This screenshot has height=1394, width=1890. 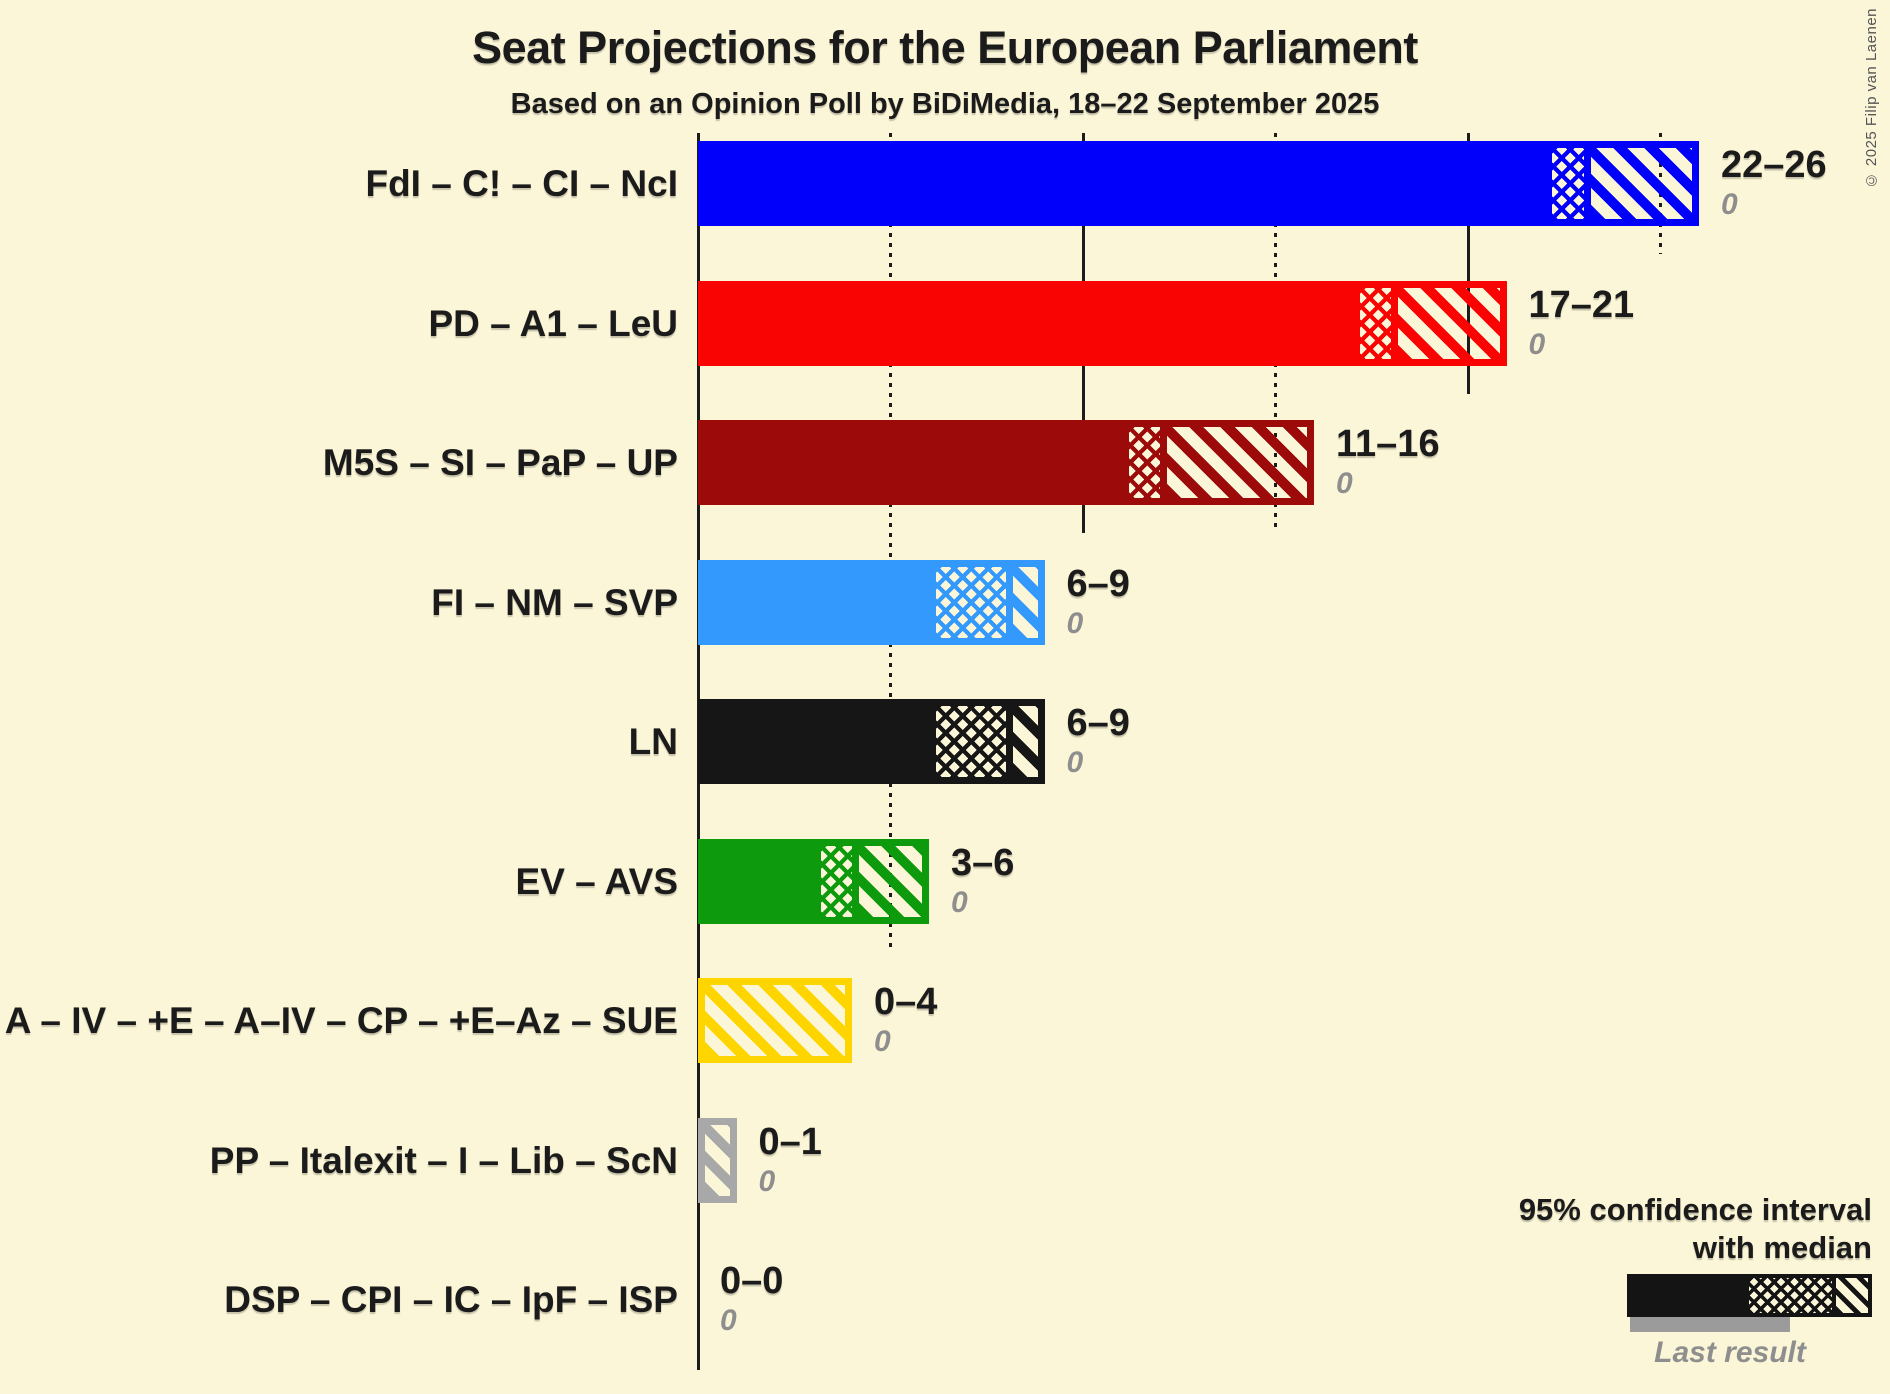 I want to click on seat-range-label: 0–4, so click(x=906, y=1002).